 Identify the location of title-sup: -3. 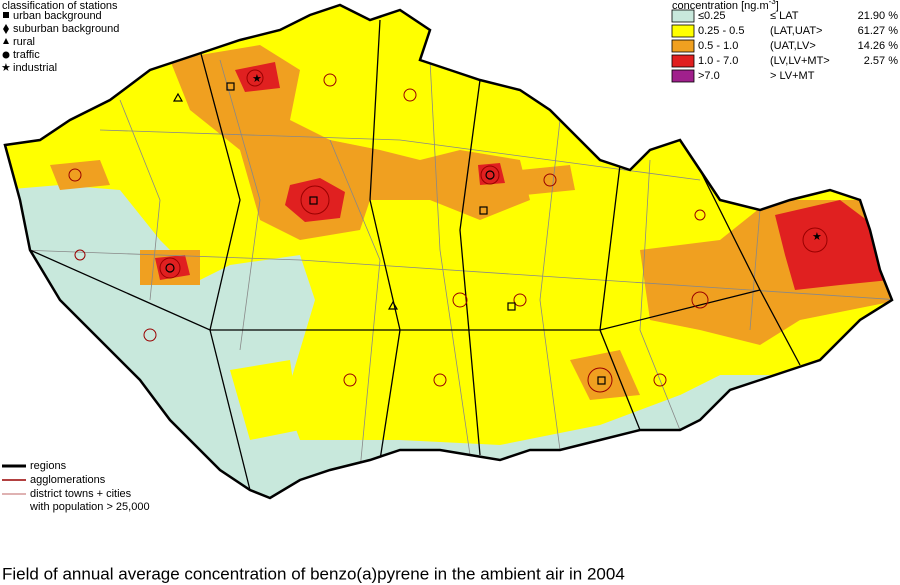
(773, 3).